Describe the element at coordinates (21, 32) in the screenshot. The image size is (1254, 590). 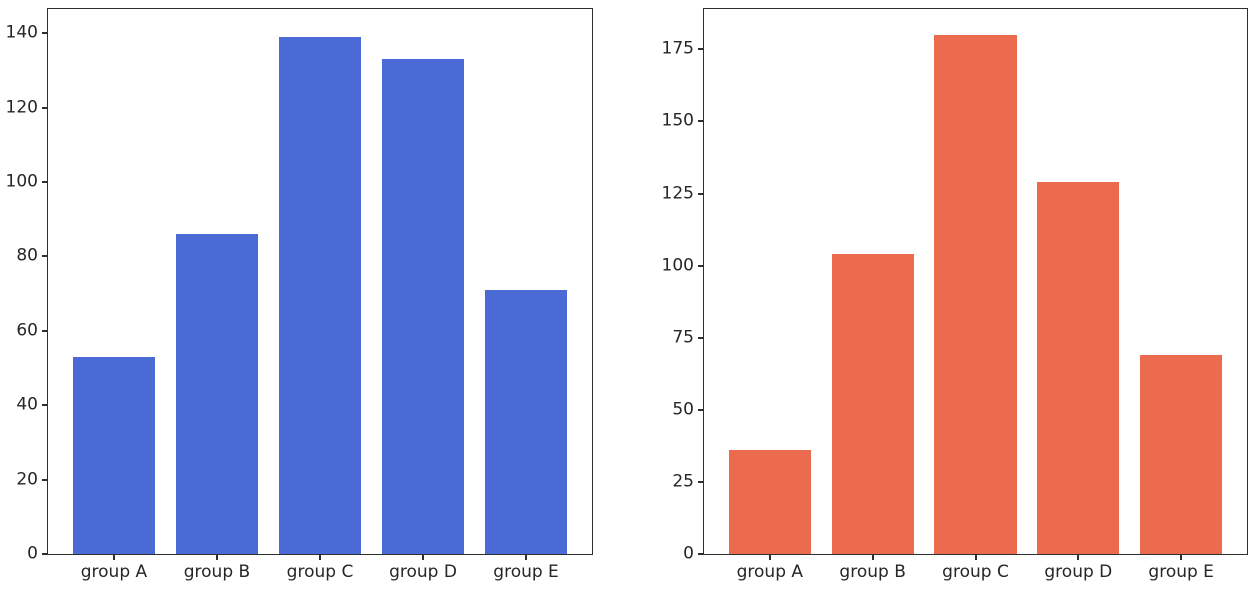
I see `y-tick-label: 140` at that location.